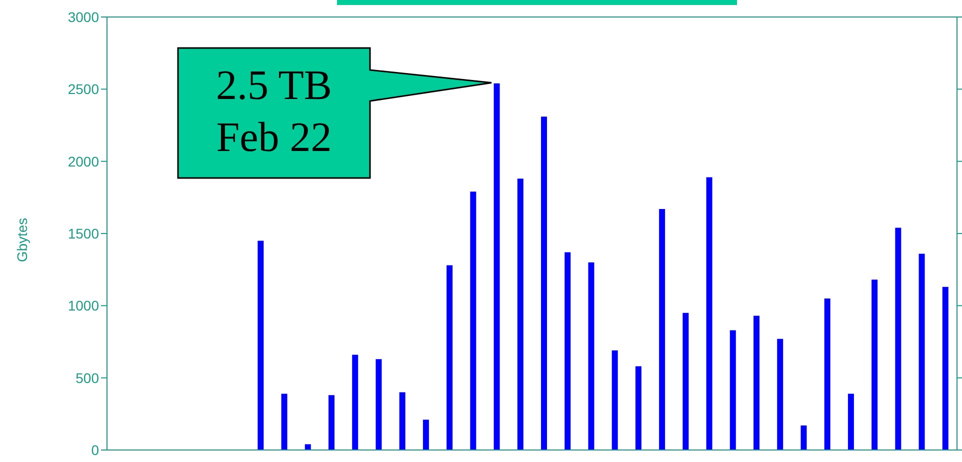 The width and height of the screenshot is (962, 462). What do you see at coordinates (22, 240) in the screenshot?
I see `y-axis-title: Gbytes` at bounding box center [22, 240].